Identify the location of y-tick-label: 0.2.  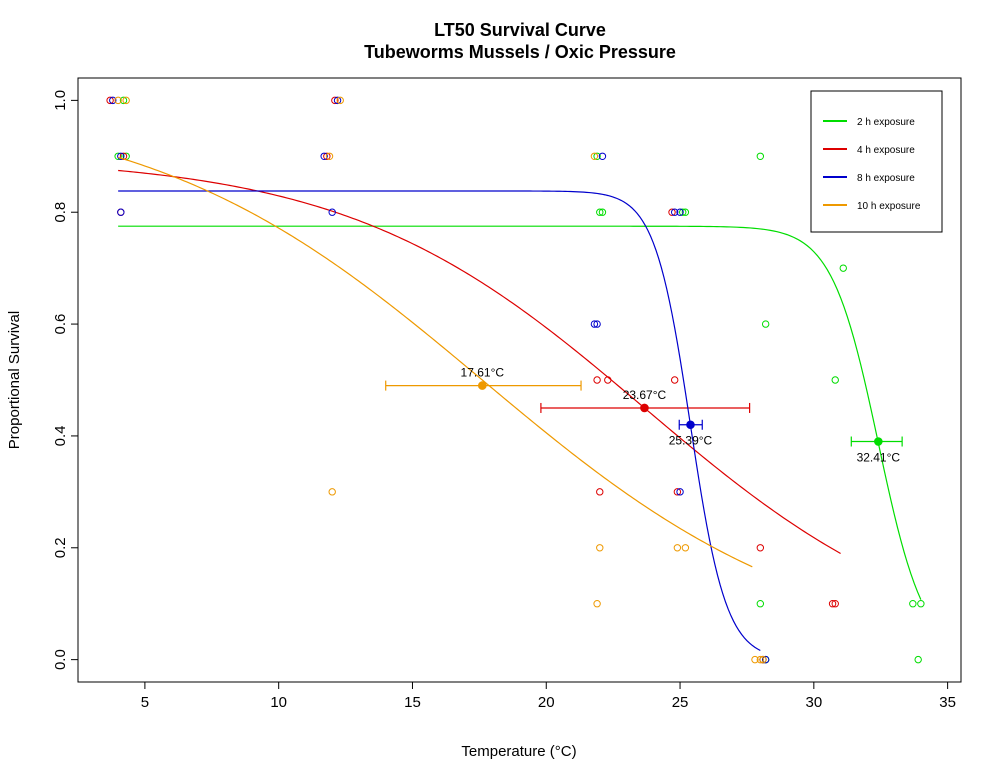
(60, 547).